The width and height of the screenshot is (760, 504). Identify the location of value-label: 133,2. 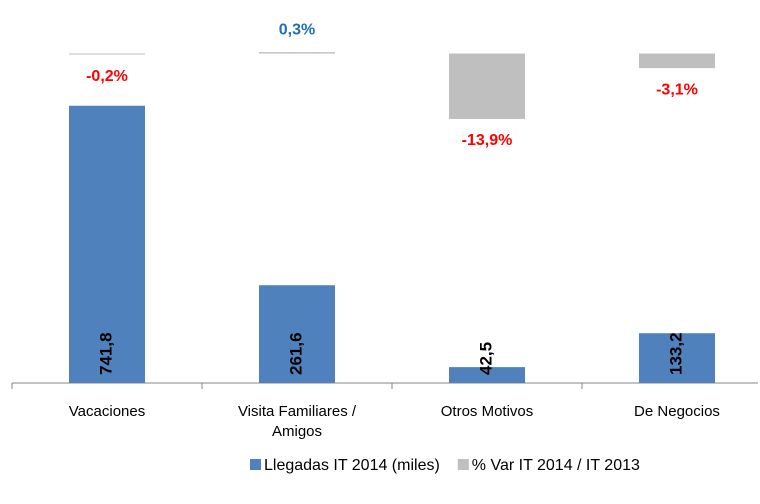
(675, 353).